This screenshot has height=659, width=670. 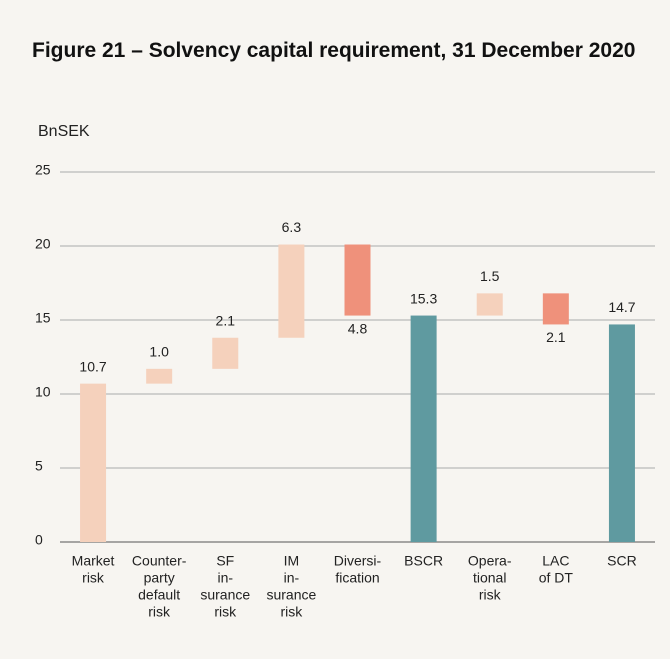 What do you see at coordinates (92, 366) in the screenshot?
I see `data-label: 10.7` at bounding box center [92, 366].